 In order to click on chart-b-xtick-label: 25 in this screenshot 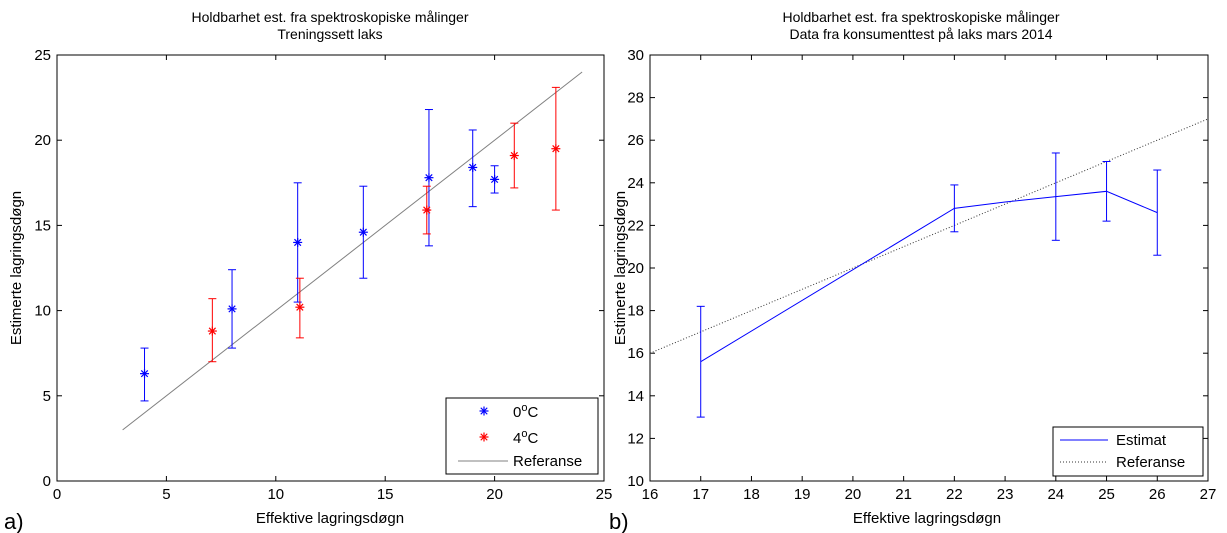, I will do `click(1106, 494)`.